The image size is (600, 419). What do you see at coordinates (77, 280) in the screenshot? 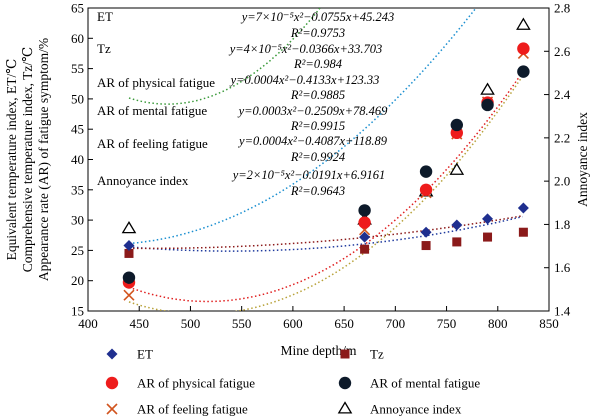
I see `y-left-tick-label: 20` at bounding box center [77, 280].